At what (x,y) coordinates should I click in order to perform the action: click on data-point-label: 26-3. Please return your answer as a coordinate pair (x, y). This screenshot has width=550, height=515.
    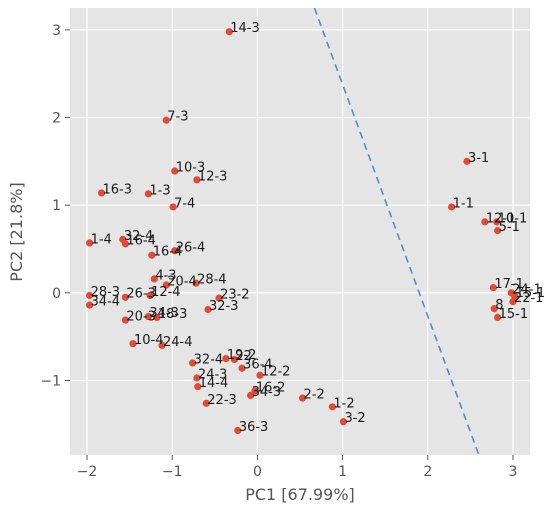
    Looking at the image, I should click on (141, 294).